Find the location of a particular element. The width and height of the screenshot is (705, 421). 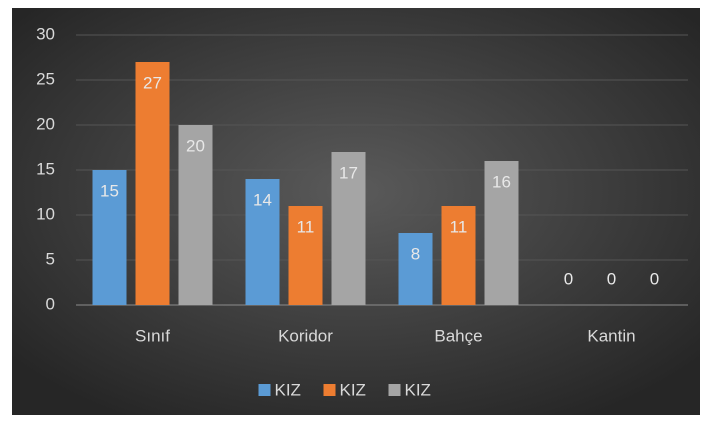

data-label: 16 is located at coordinates (501, 181).